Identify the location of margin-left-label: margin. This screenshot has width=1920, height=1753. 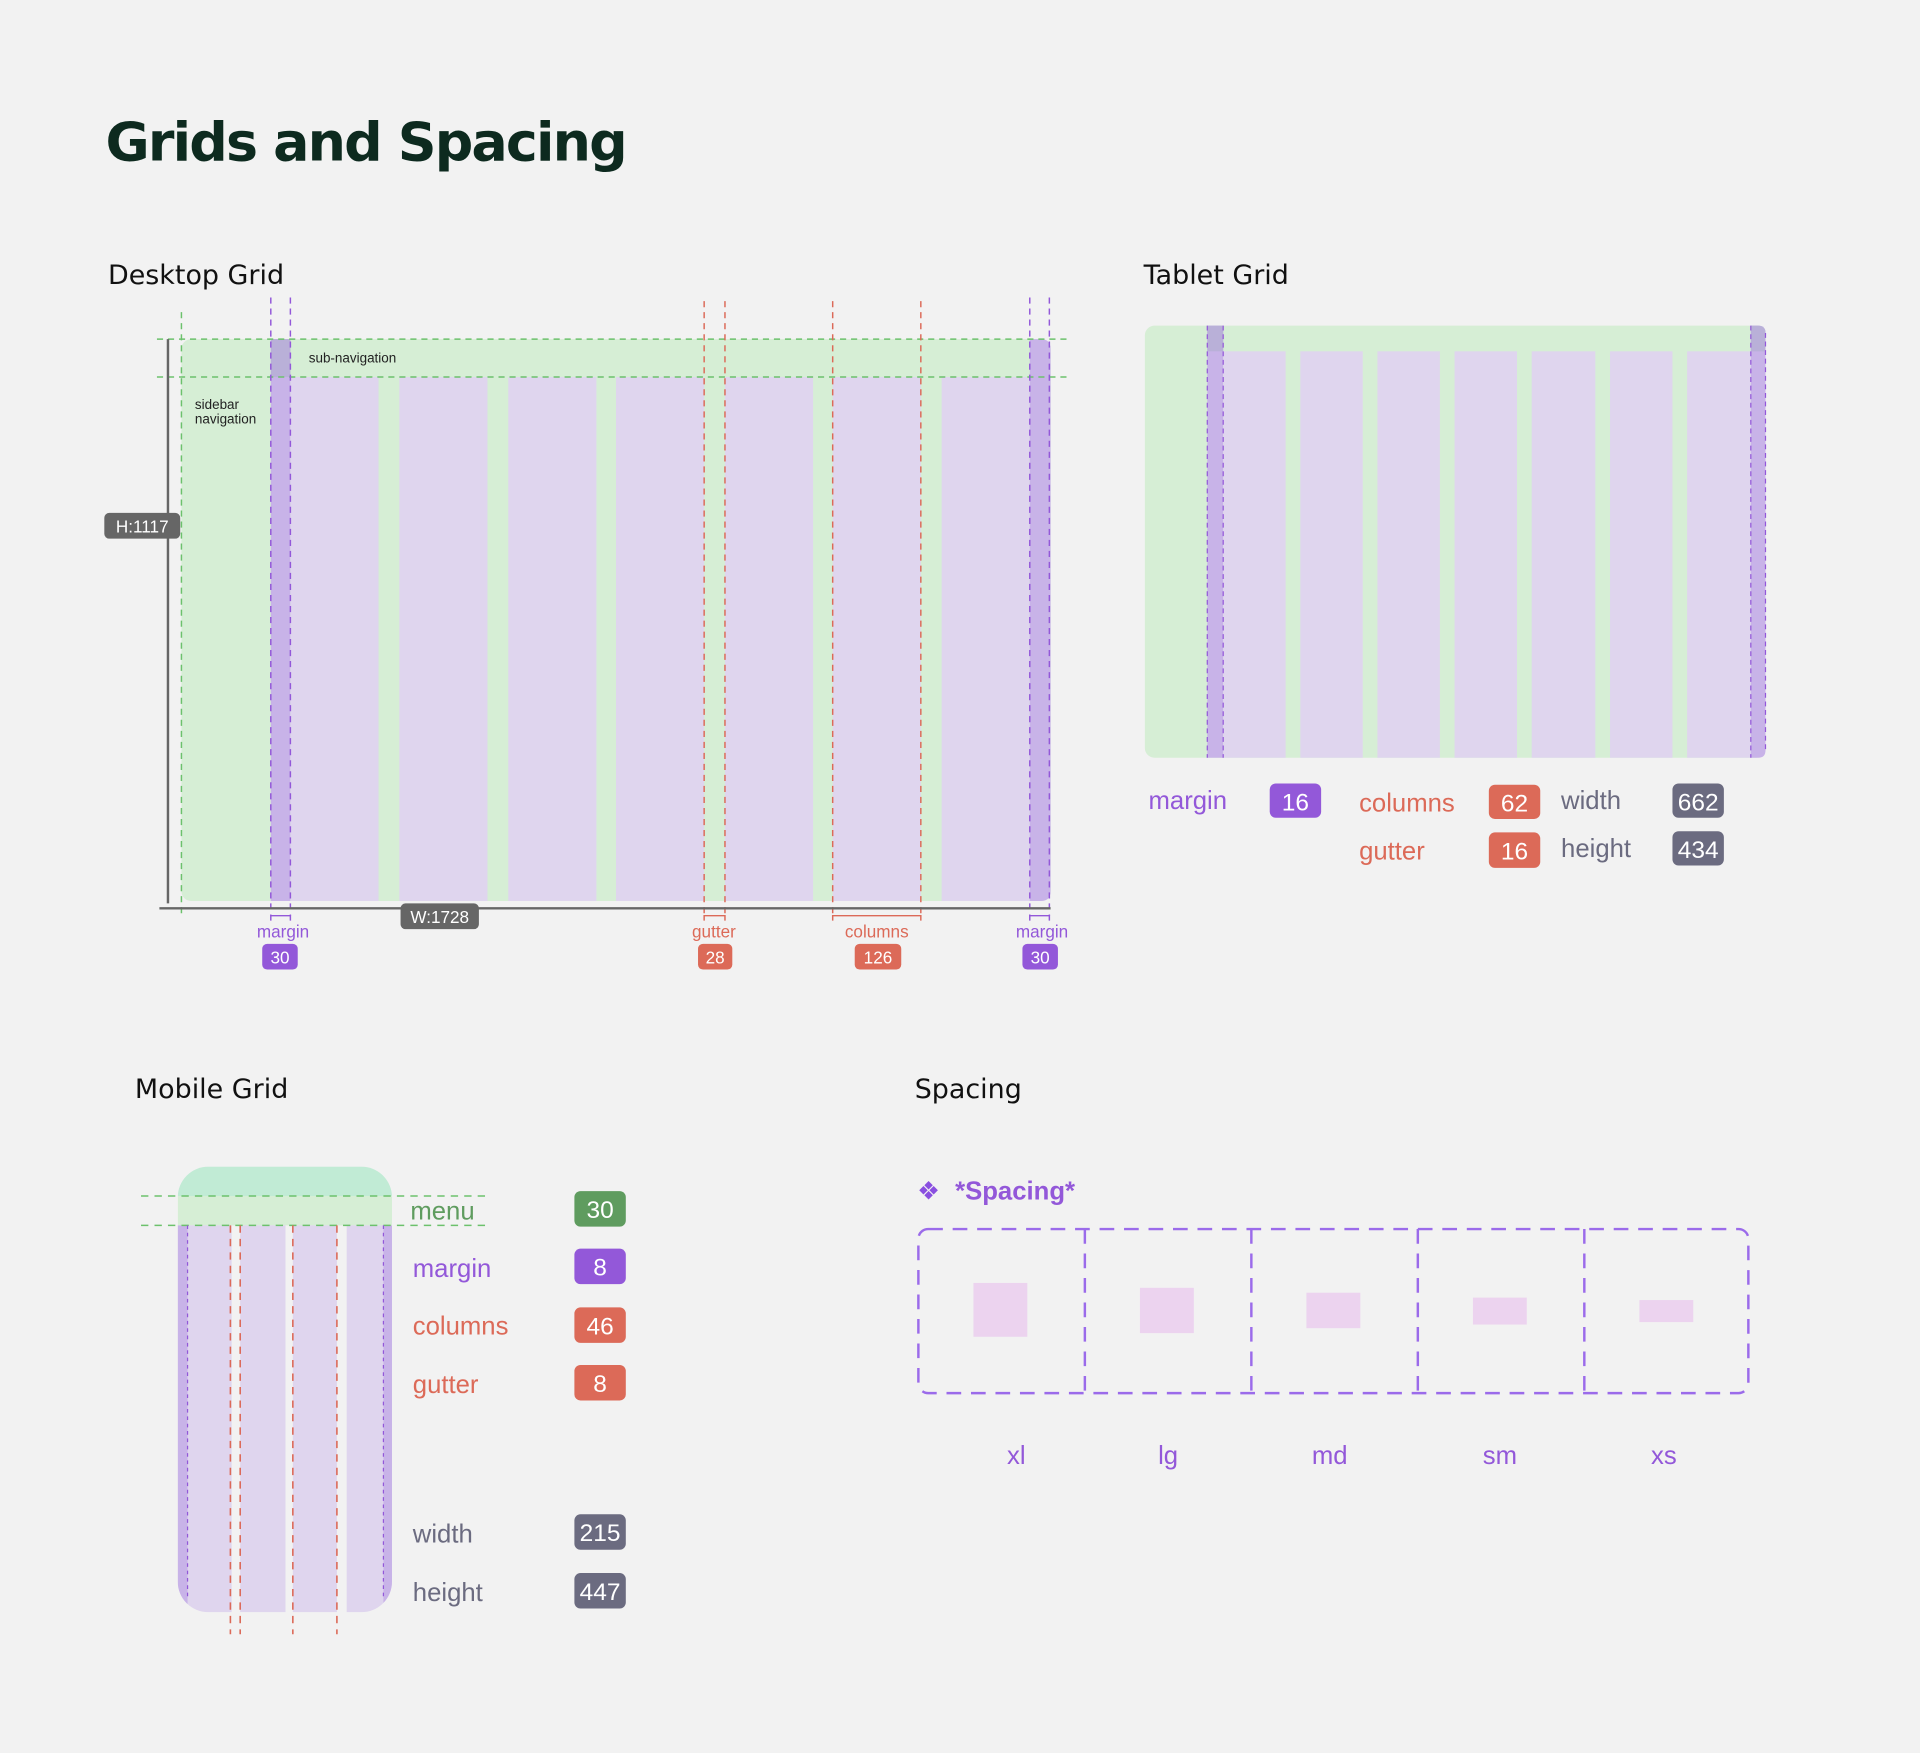
(283, 932).